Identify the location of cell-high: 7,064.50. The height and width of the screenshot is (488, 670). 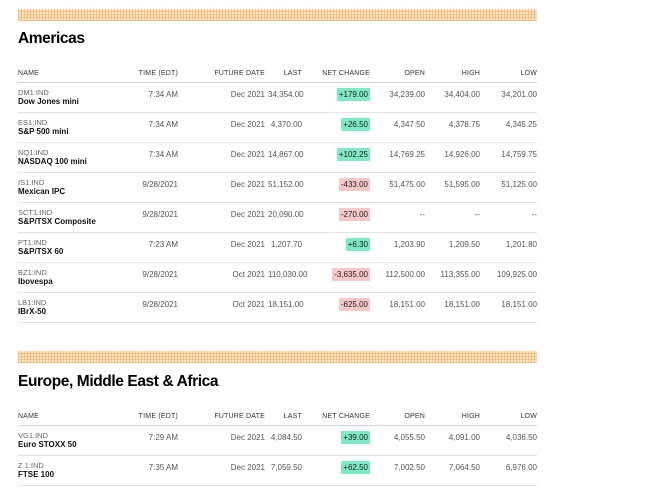
(464, 467).